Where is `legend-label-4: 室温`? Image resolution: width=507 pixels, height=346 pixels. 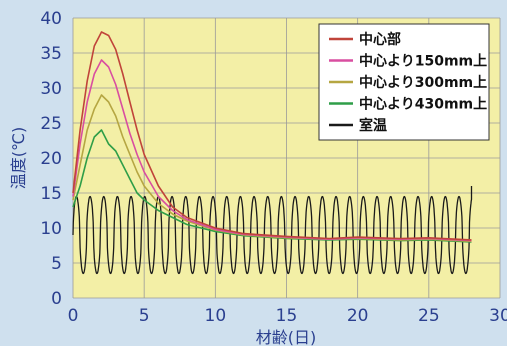 legend-label-4: 室温 is located at coordinates (373, 125).